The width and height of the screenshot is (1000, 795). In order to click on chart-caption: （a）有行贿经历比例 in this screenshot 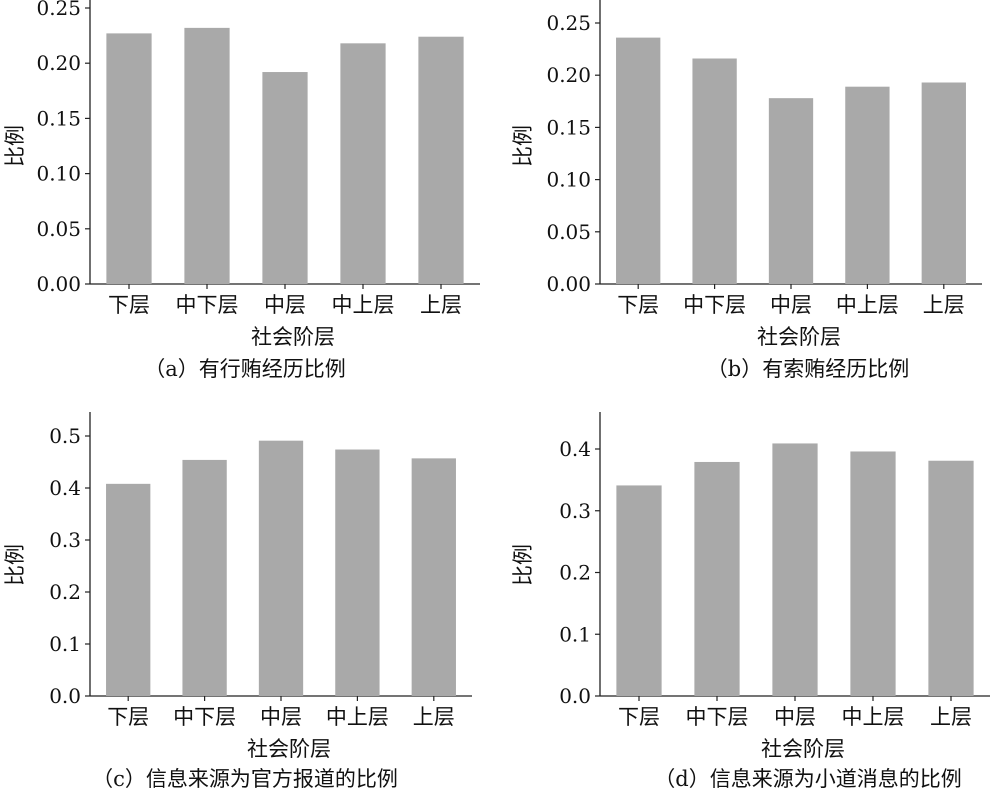, I will do `click(245, 369)`.